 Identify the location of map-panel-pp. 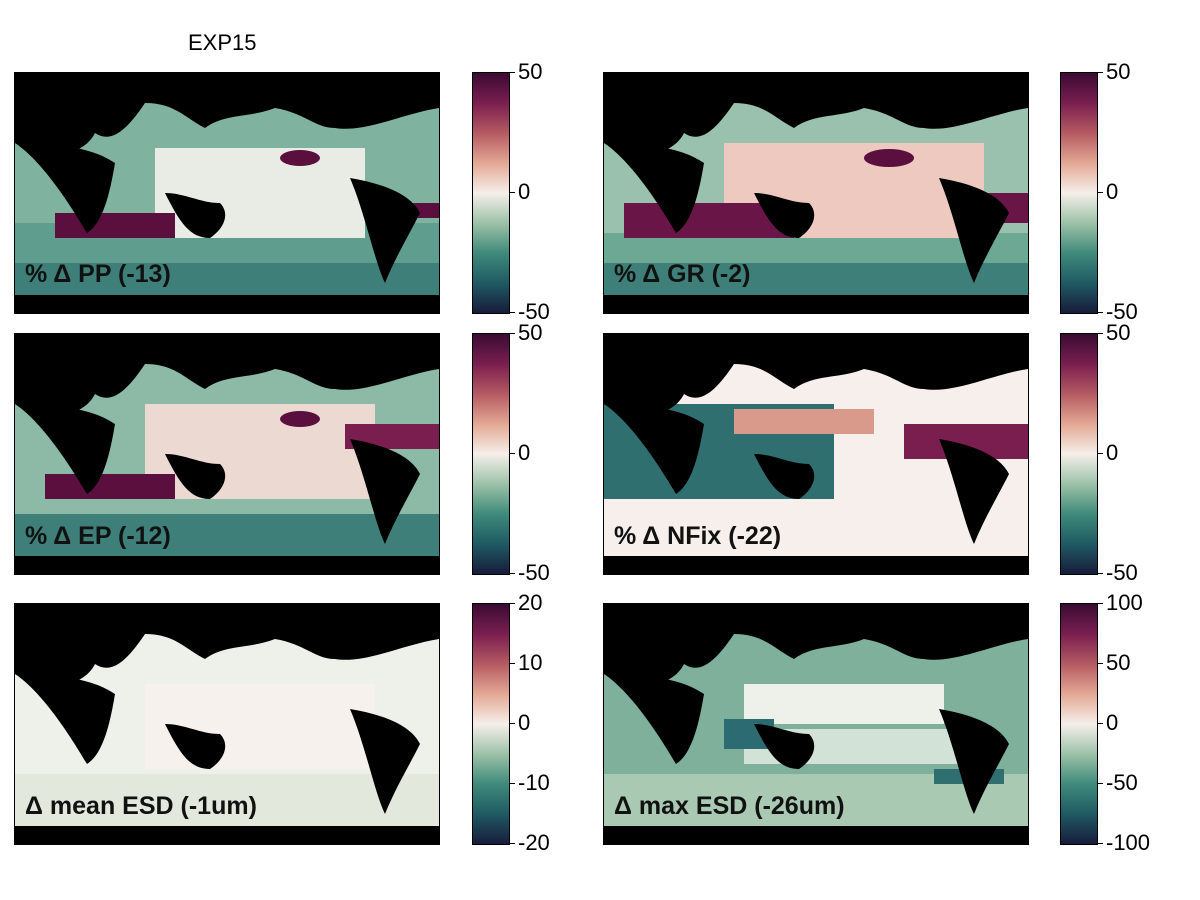
(227, 193).